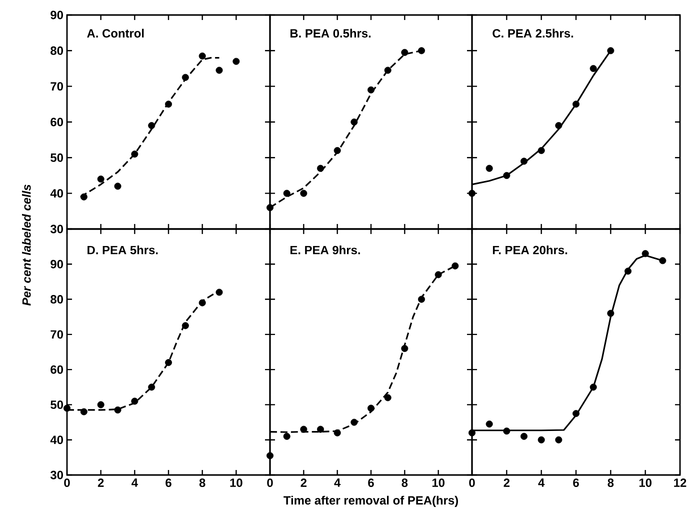 The image size is (692, 523). I want to click on text: C. PEA 2.5hrs., so click(533, 33).